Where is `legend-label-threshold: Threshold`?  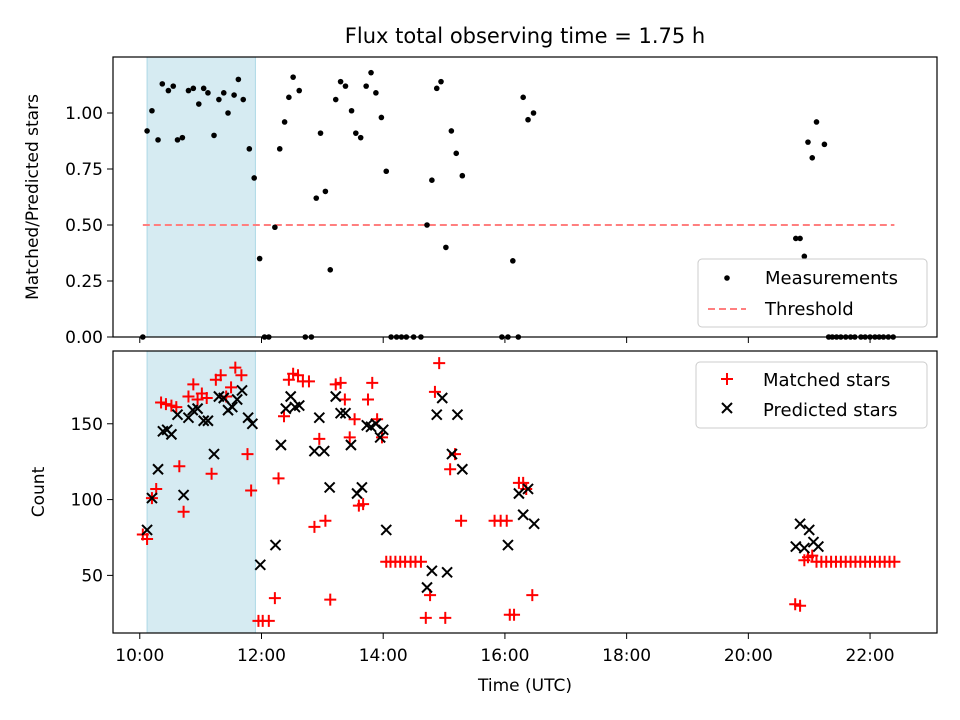
legend-label-threshold: Threshold is located at coordinates (809, 309).